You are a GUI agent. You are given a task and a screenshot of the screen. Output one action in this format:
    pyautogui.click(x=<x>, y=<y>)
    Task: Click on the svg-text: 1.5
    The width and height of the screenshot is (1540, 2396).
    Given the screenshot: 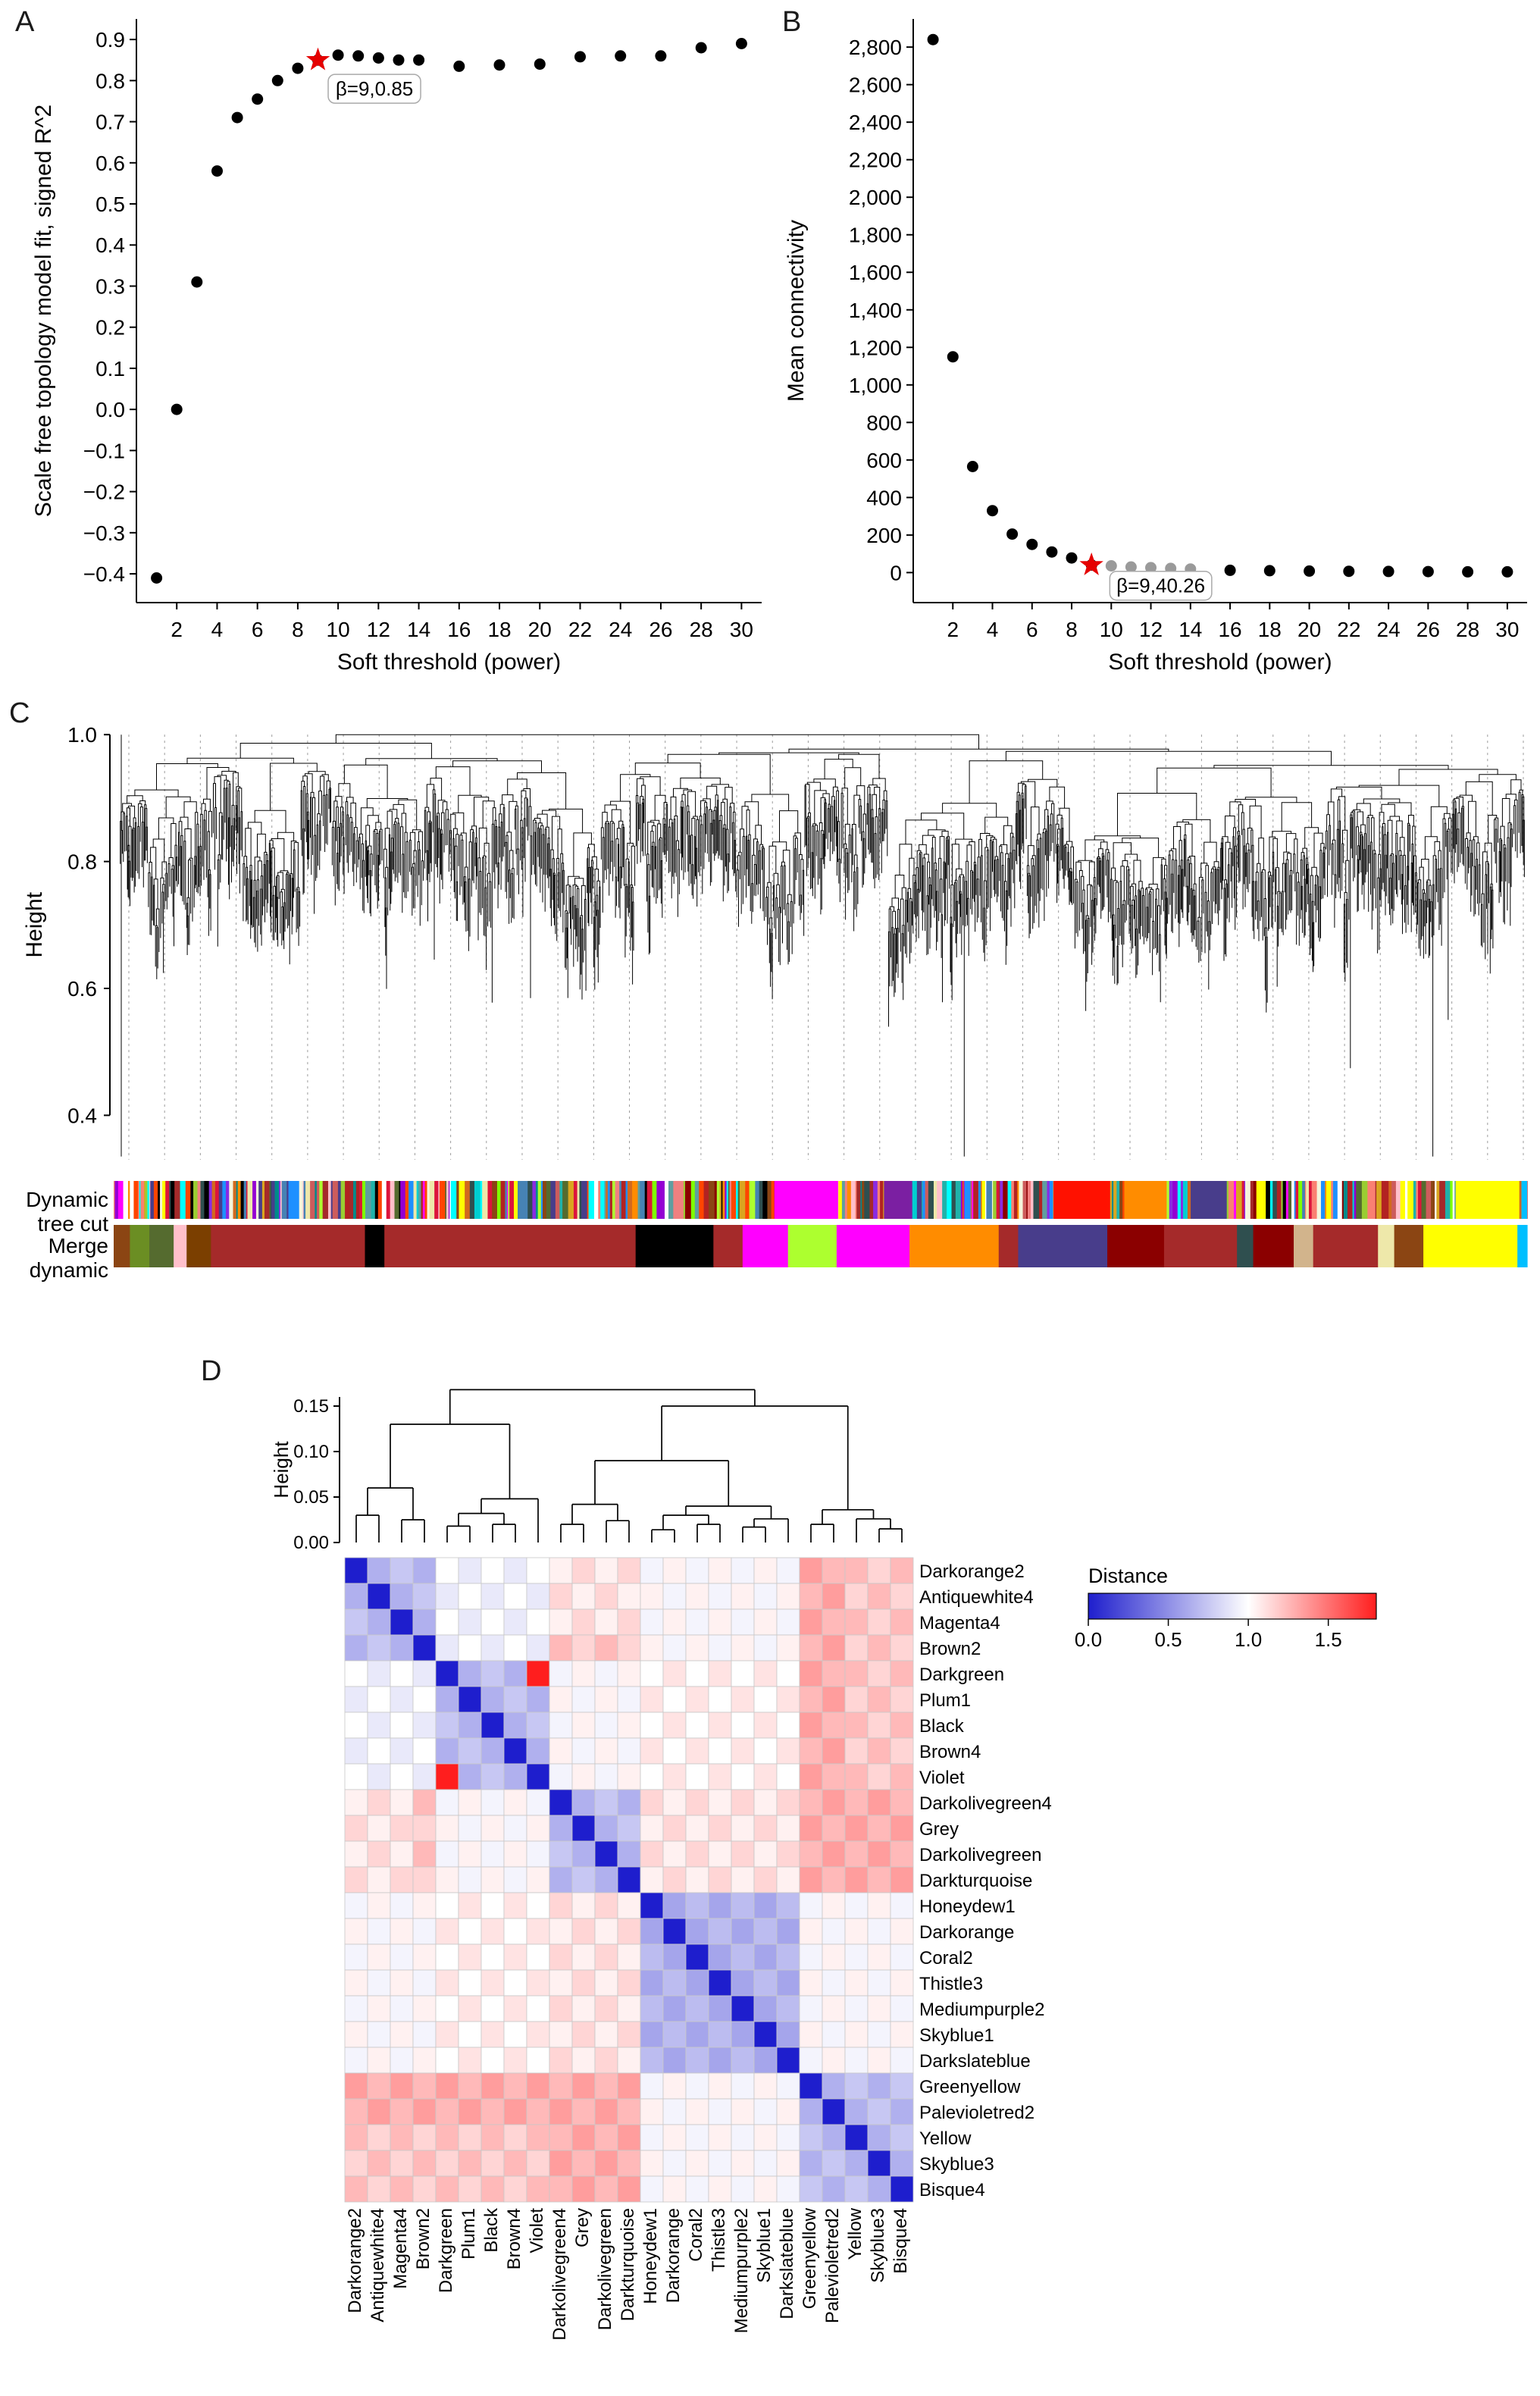 What is the action you would take?
    pyautogui.click(x=1328, y=1639)
    